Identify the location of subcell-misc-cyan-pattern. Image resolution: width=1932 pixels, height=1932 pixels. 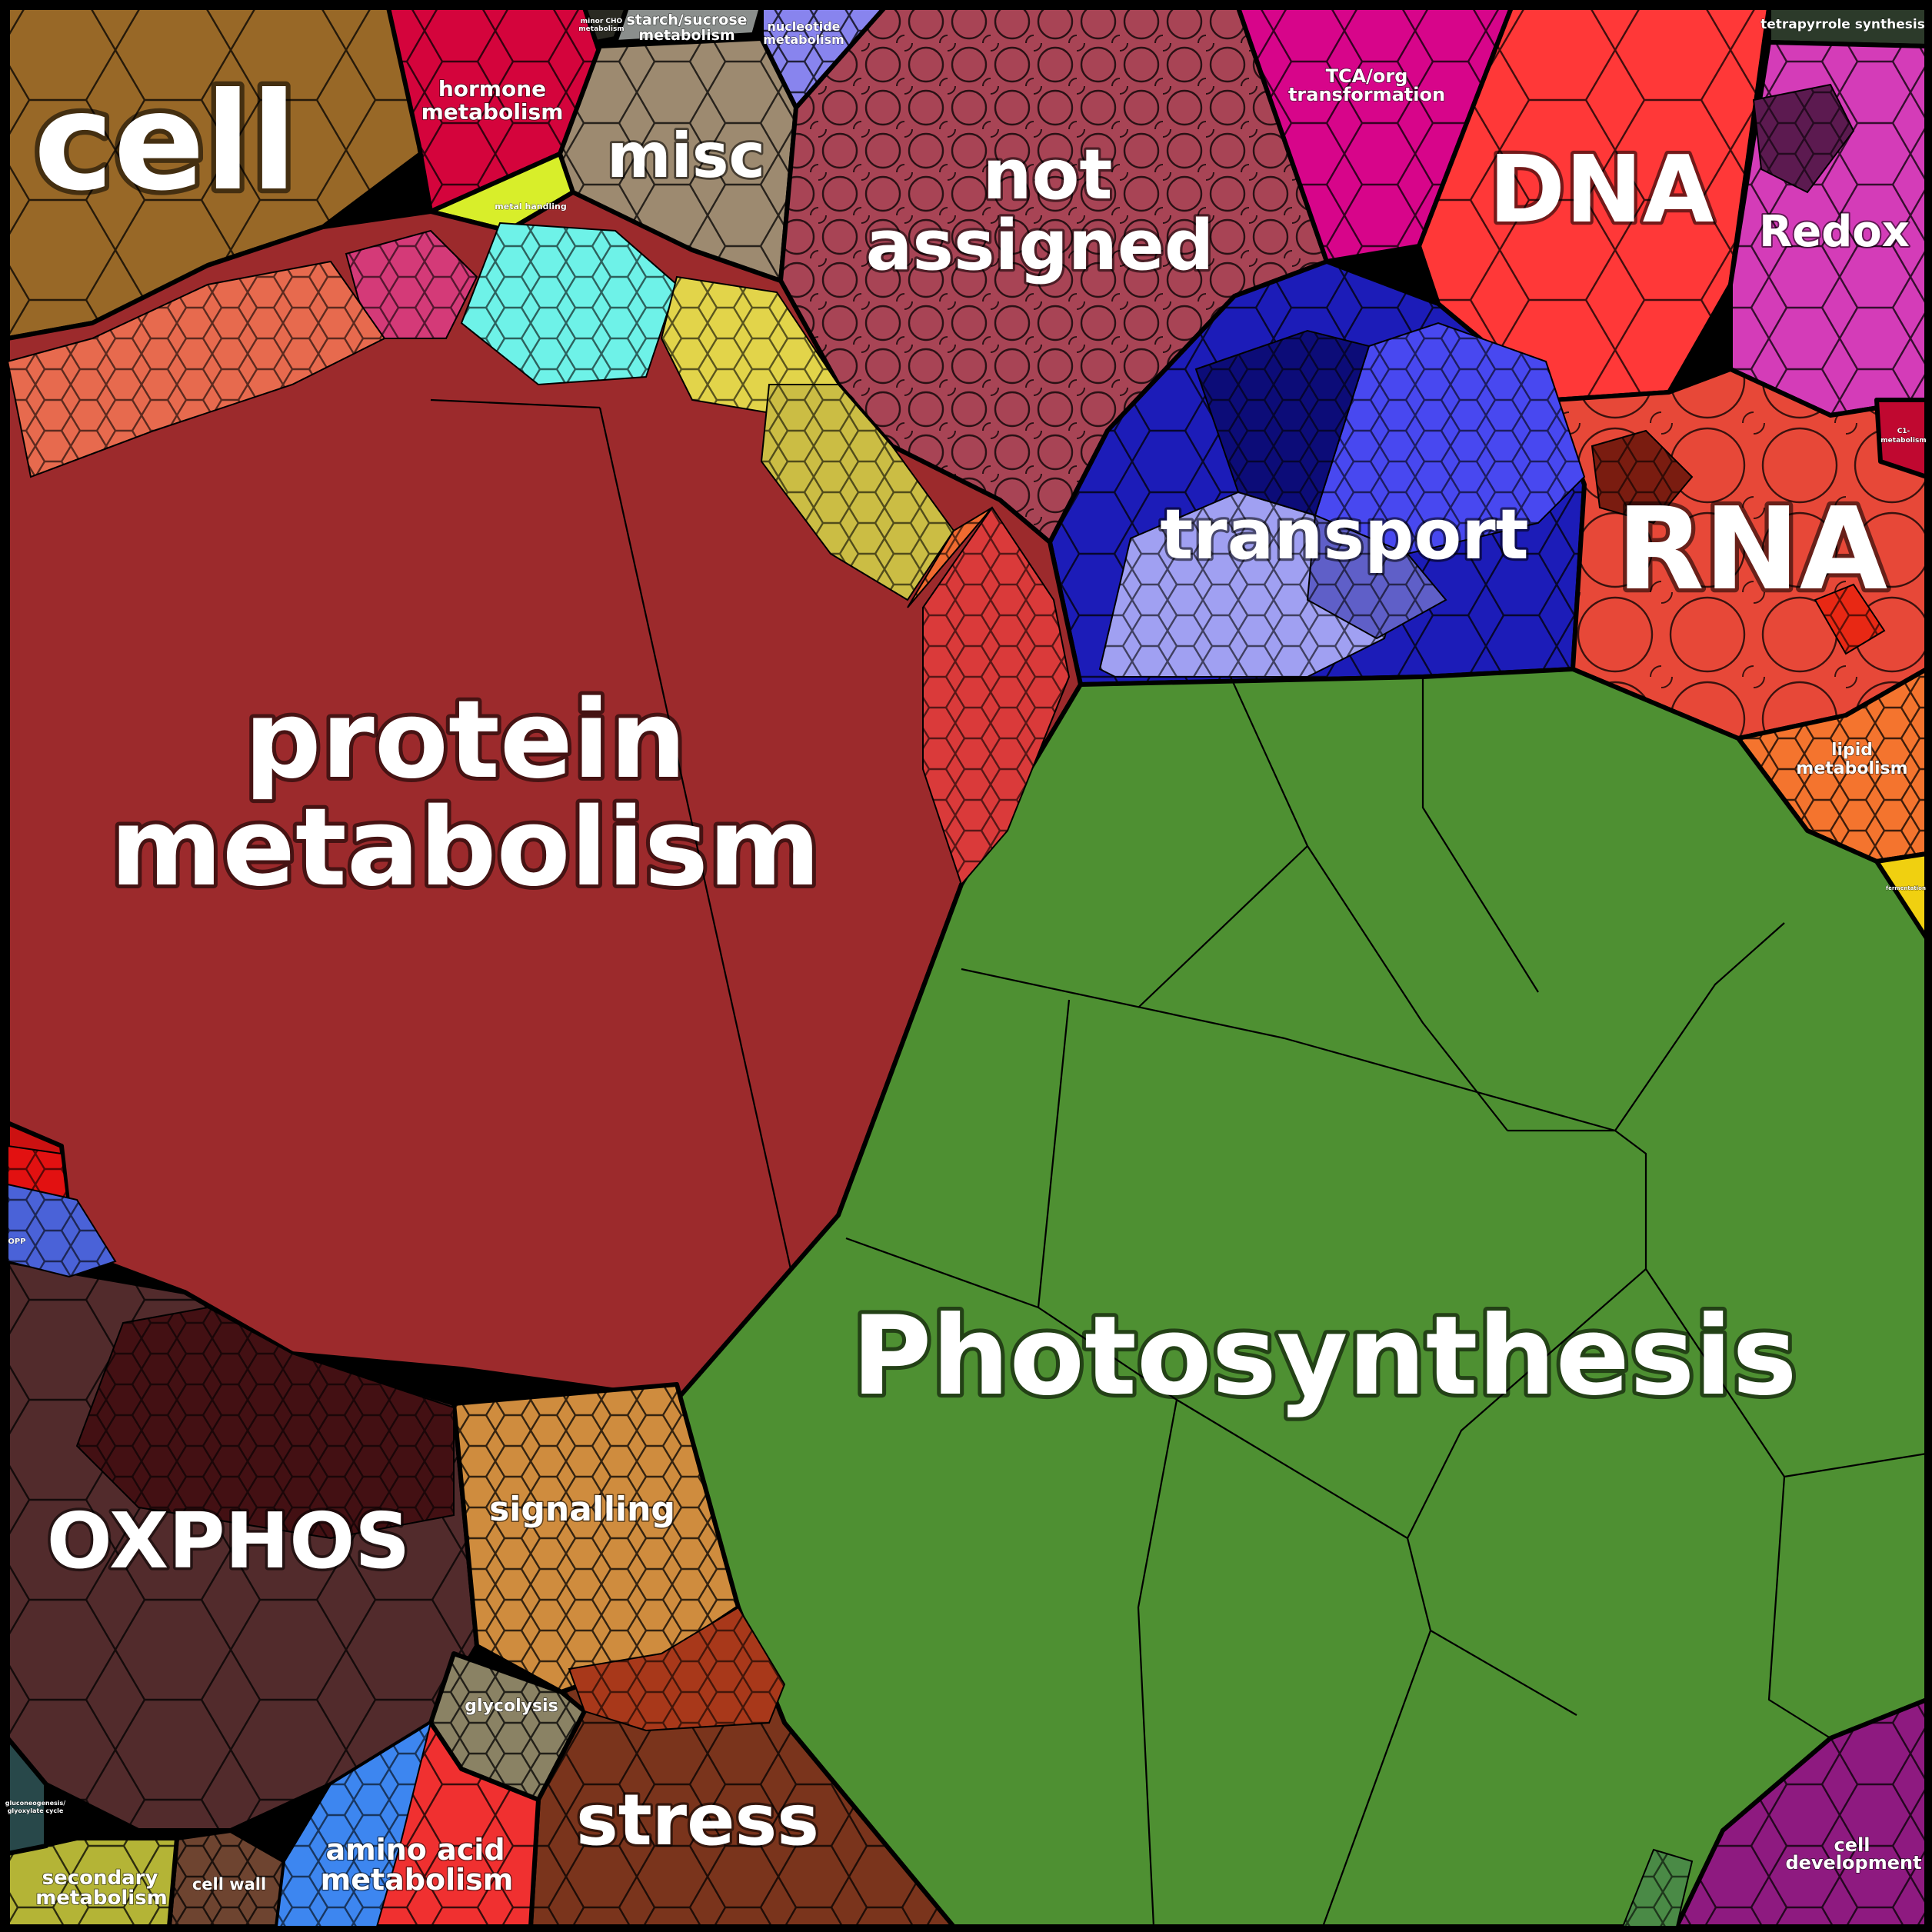
(569, 304).